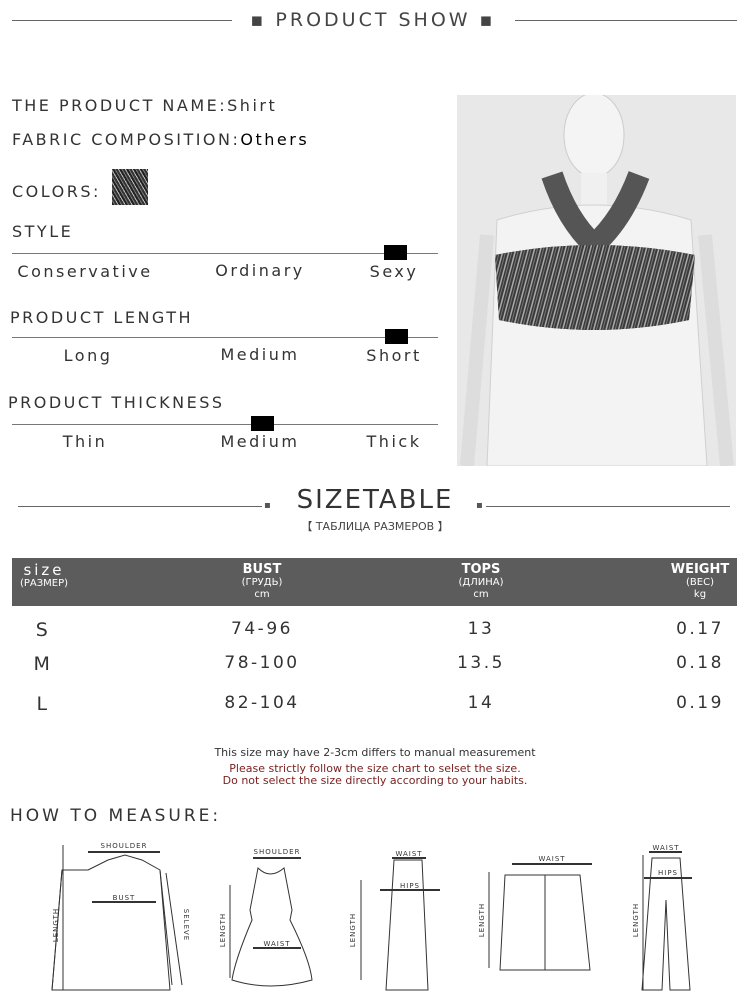  I want to click on product-name-row: THE PRODUCT NAME:Shirt, so click(144, 105).